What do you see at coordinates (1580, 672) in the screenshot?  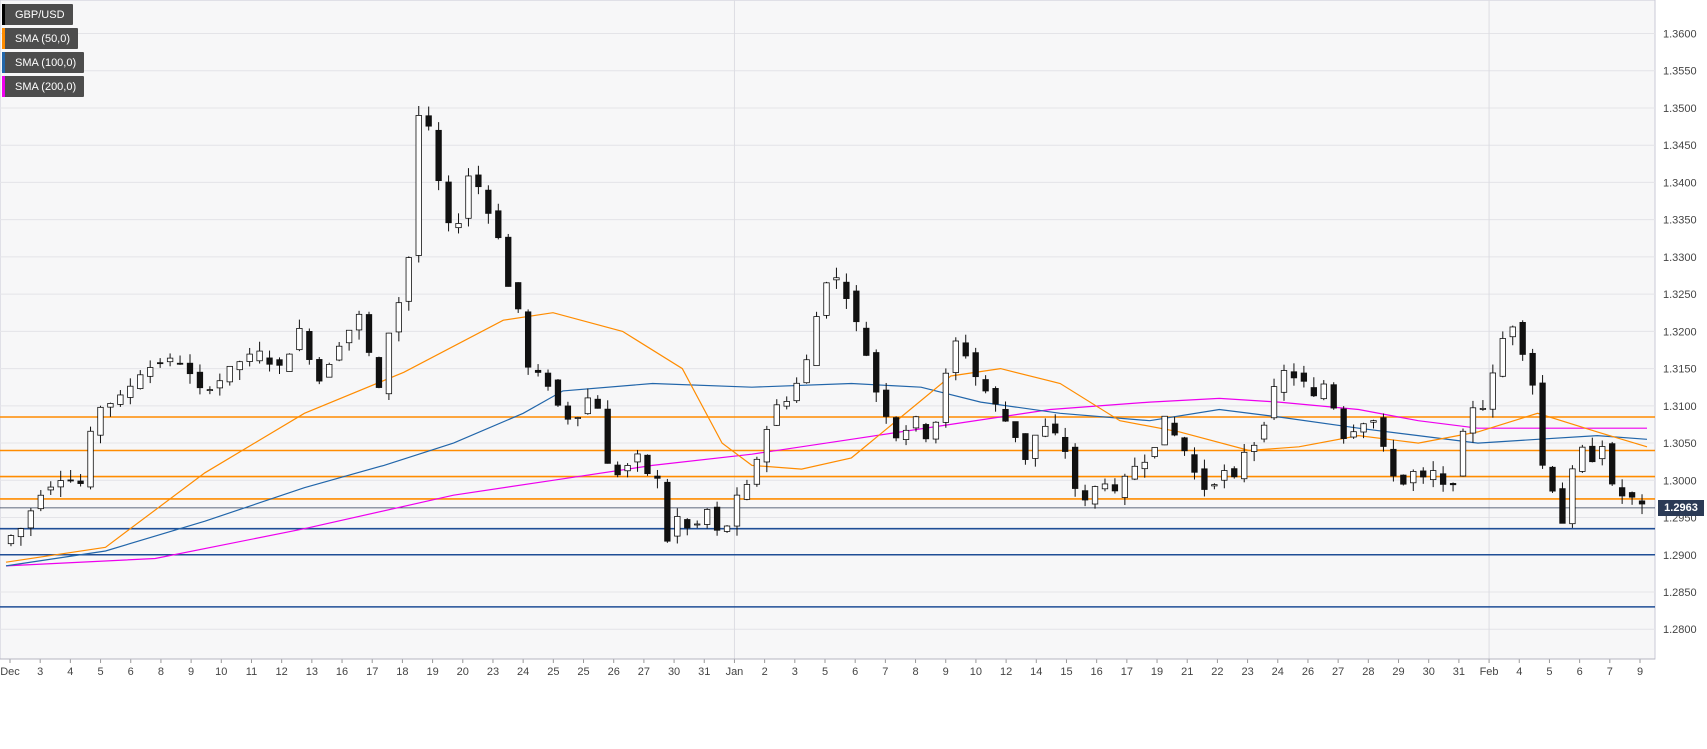 I see `x-tick-label: 6` at bounding box center [1580, 672].